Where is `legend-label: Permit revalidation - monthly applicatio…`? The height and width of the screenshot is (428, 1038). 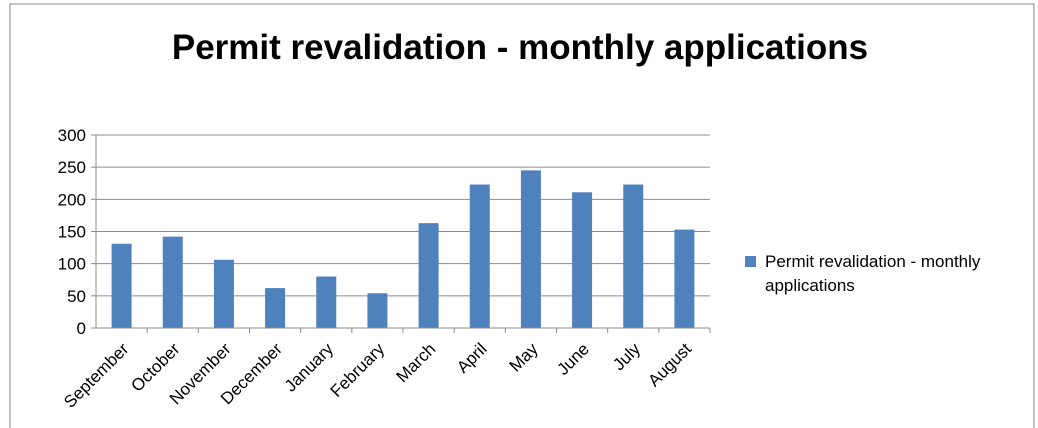
legend-label: Permit revalidation - monthly applicatio… is located at coordinates (873, 273).